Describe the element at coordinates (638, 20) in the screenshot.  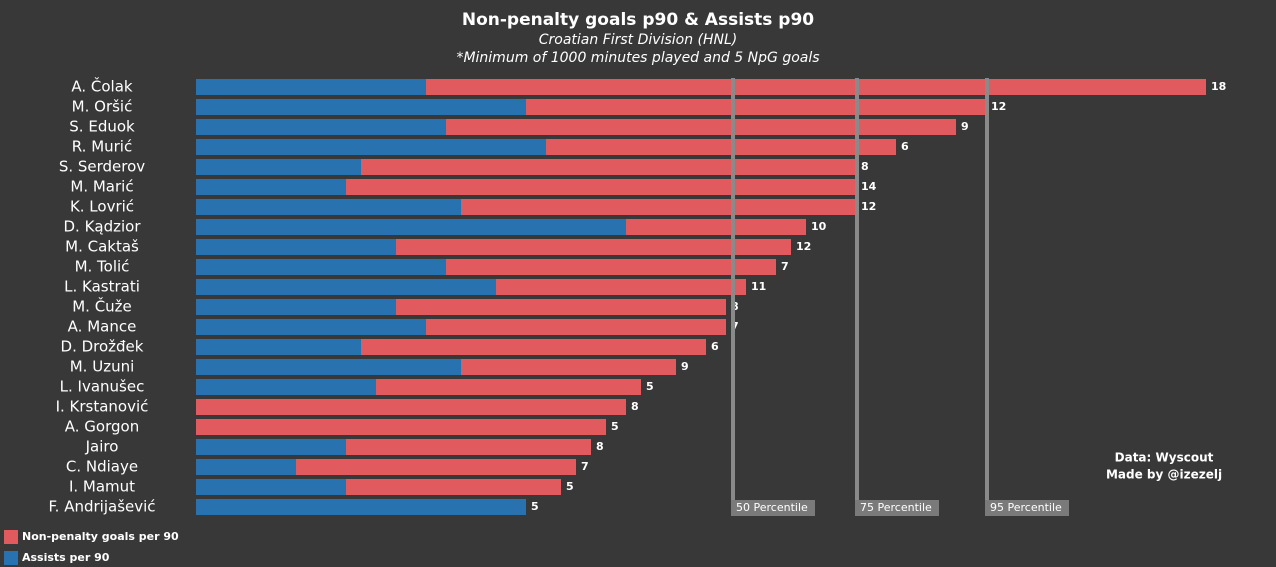
I see `chart-title: Non-penalty goals p90 & Assists p90` at that location.